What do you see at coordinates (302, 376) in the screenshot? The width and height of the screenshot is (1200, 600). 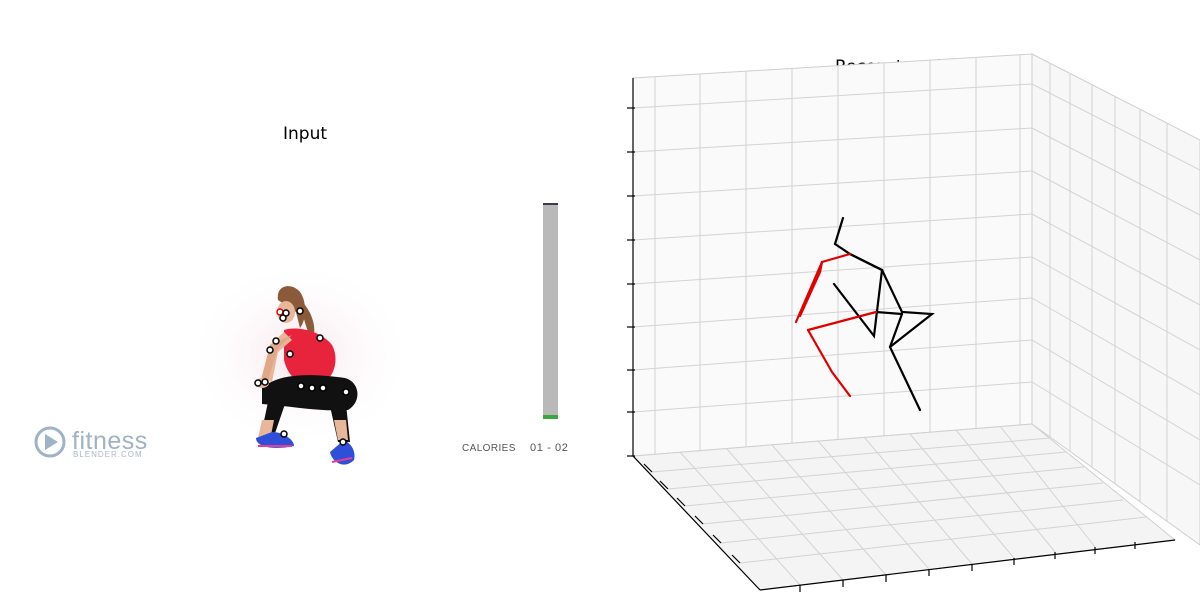 I see `keypoints-2d` at bounding box center [302, 376].